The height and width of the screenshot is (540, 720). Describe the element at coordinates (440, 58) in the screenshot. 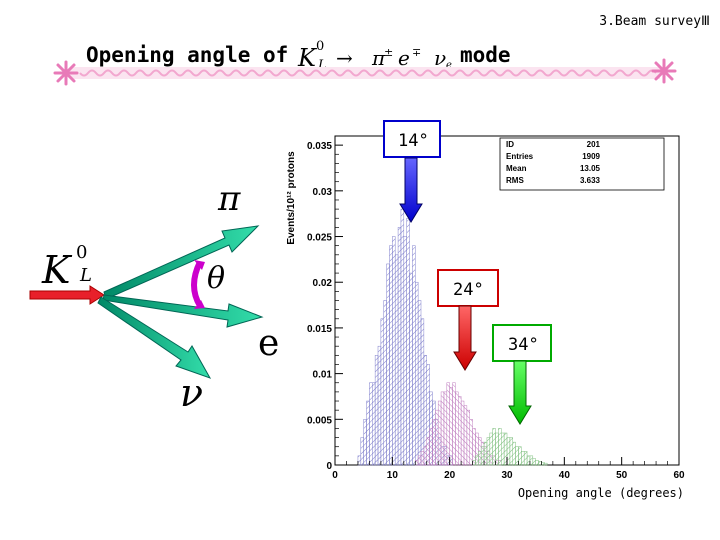

I see `title-nu: ν` at that location.